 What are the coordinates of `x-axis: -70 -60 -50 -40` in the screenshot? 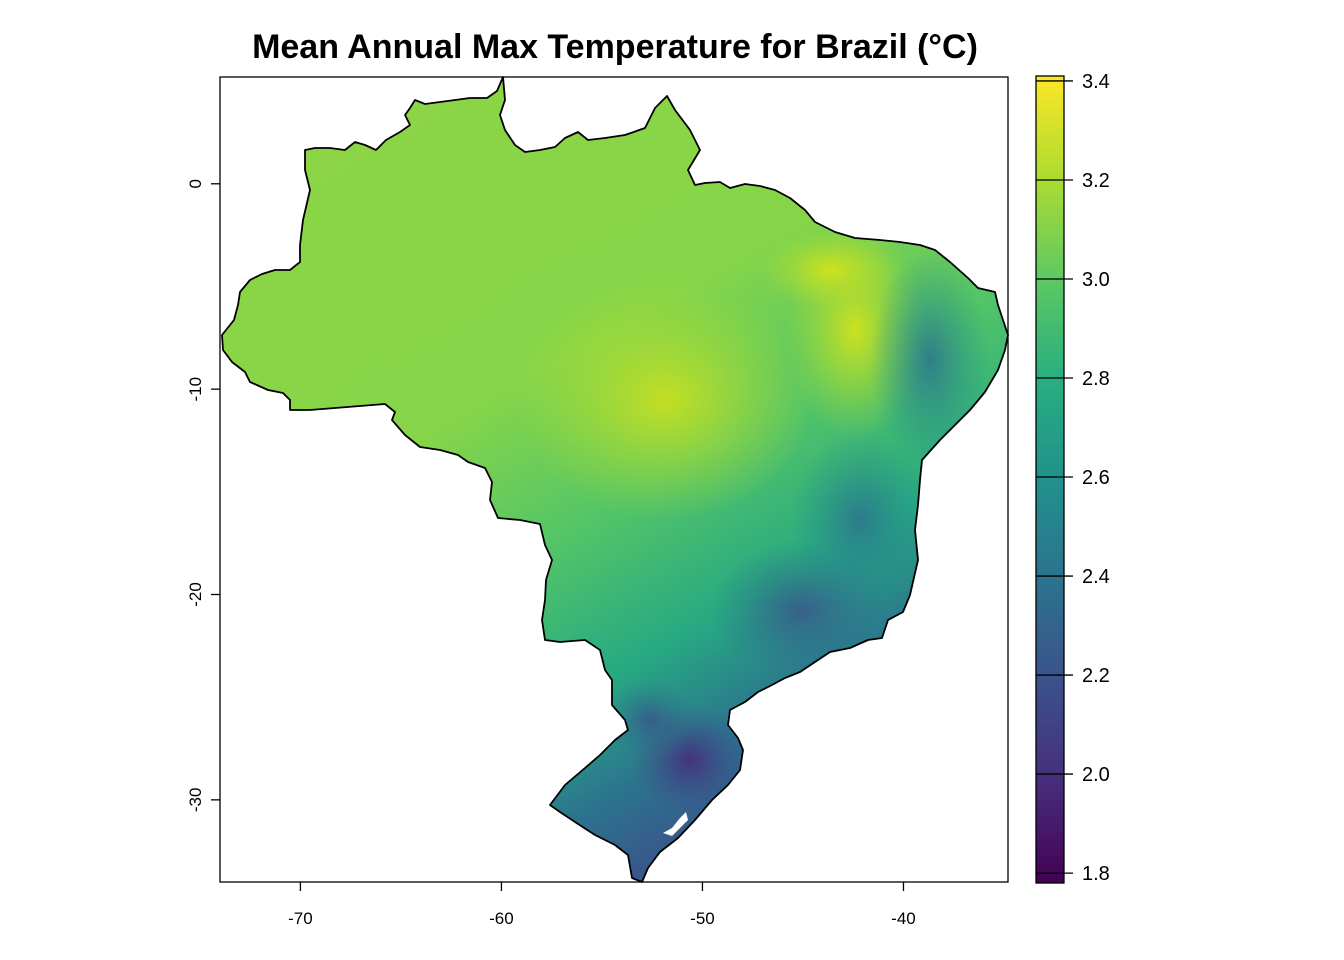 It's located at (602, 905).